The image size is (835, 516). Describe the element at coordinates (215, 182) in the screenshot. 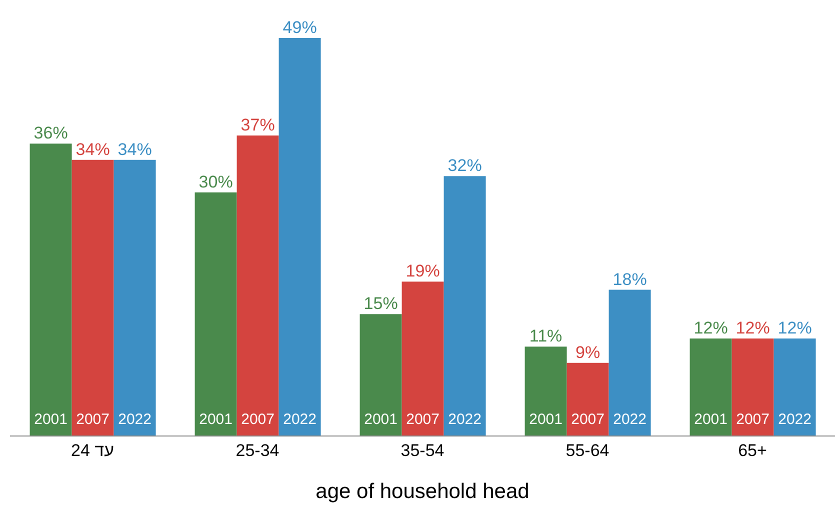

I see `data-label: 30%` at that location.